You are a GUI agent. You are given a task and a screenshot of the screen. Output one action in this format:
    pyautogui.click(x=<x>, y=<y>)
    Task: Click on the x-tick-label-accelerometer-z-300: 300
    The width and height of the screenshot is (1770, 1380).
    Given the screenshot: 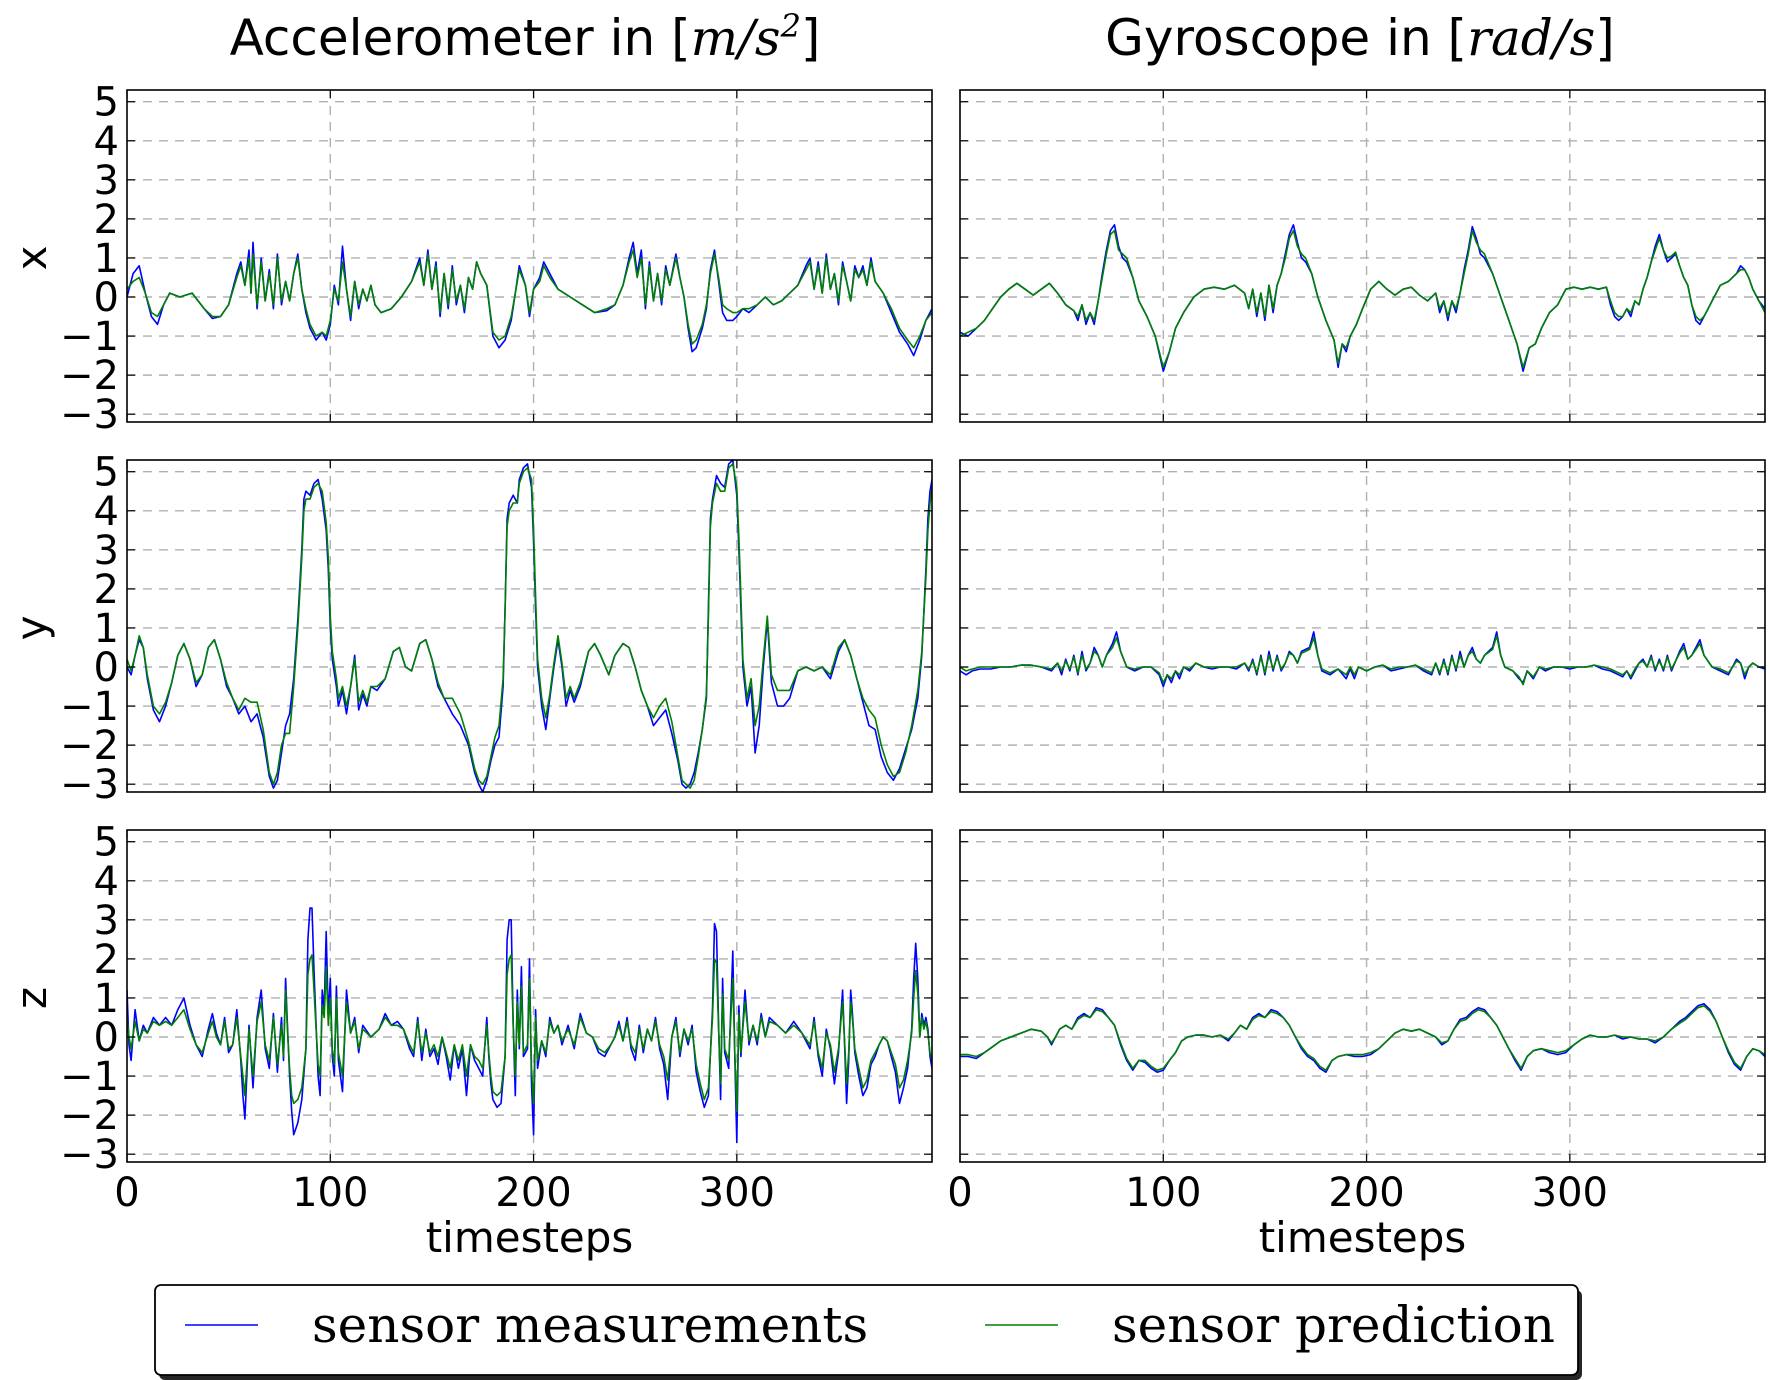 What is the action you would take?
    pyautogui.click(x=737, y=1193)
    